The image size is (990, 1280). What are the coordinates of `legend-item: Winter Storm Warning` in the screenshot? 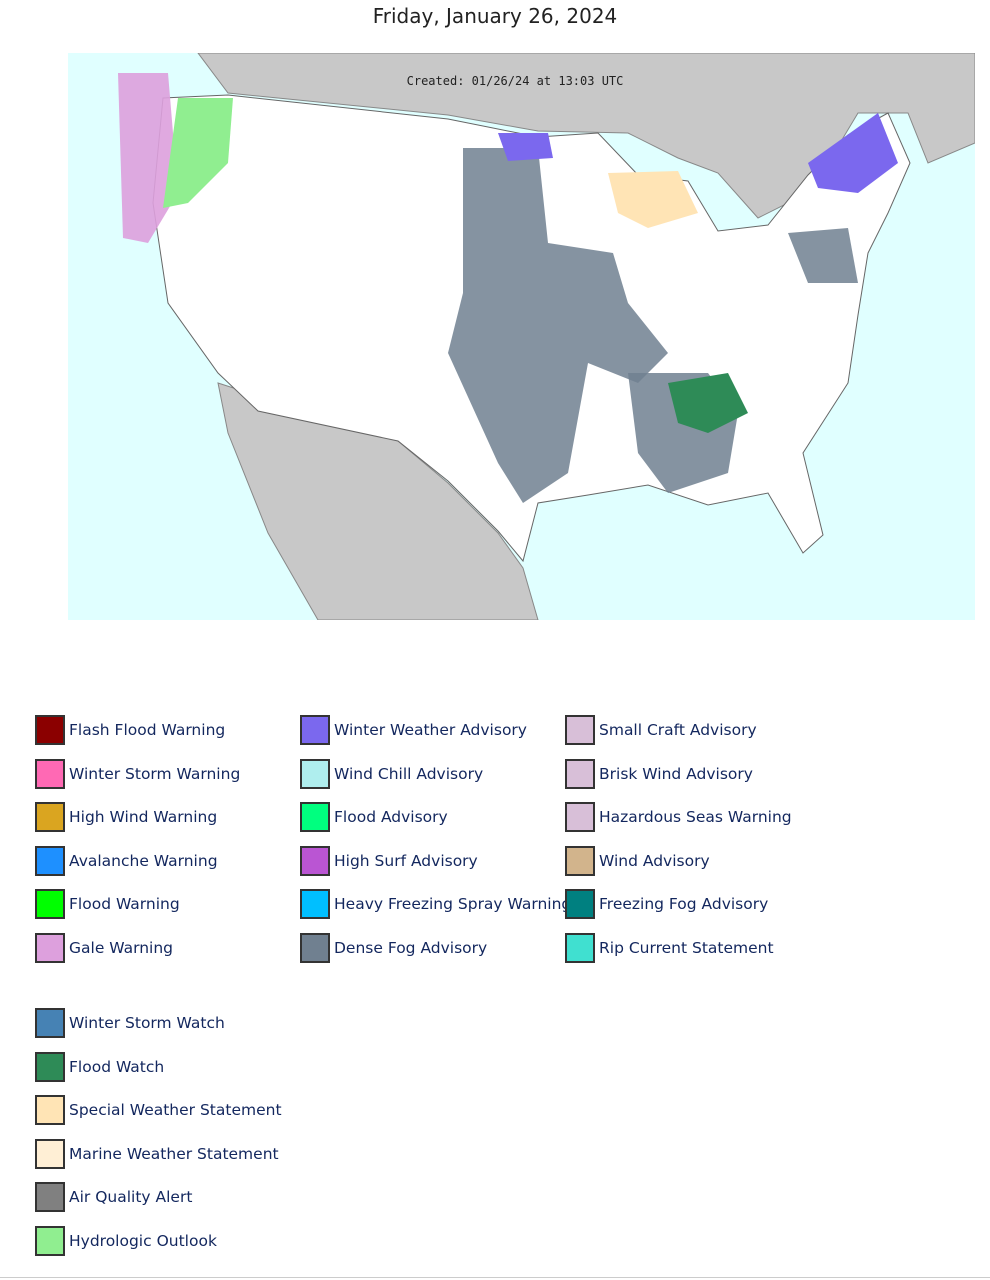 It's located at (137, 774).